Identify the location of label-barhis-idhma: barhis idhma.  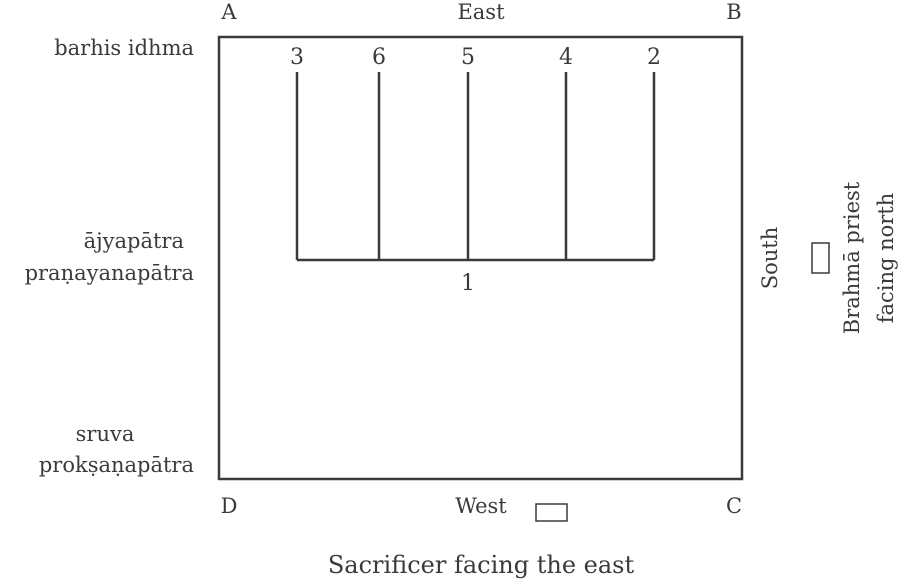
(124, 48).